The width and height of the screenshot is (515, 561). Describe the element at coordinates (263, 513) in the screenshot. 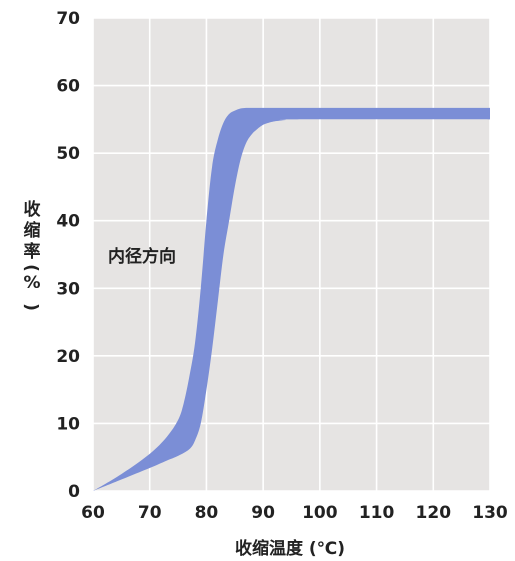

I see `x-tick-label: 90` at that location.